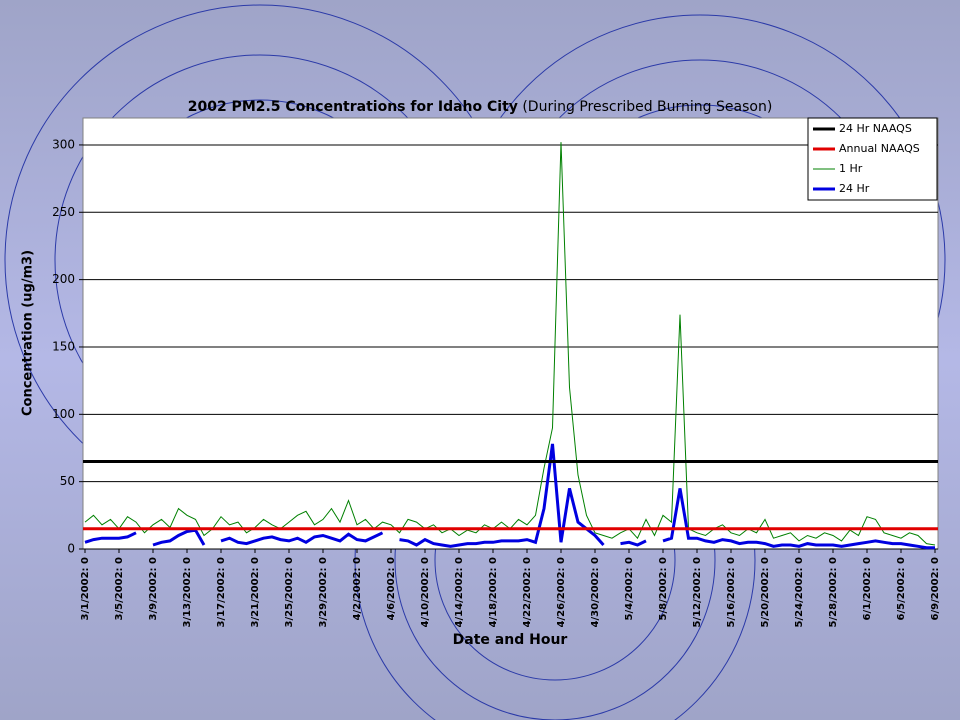 Image resolution: width=960 pixels, height=724 pixels. Describe the element at coordinates (63, 144) in the screenshot. I see `y-tick-label: 300` at that location.